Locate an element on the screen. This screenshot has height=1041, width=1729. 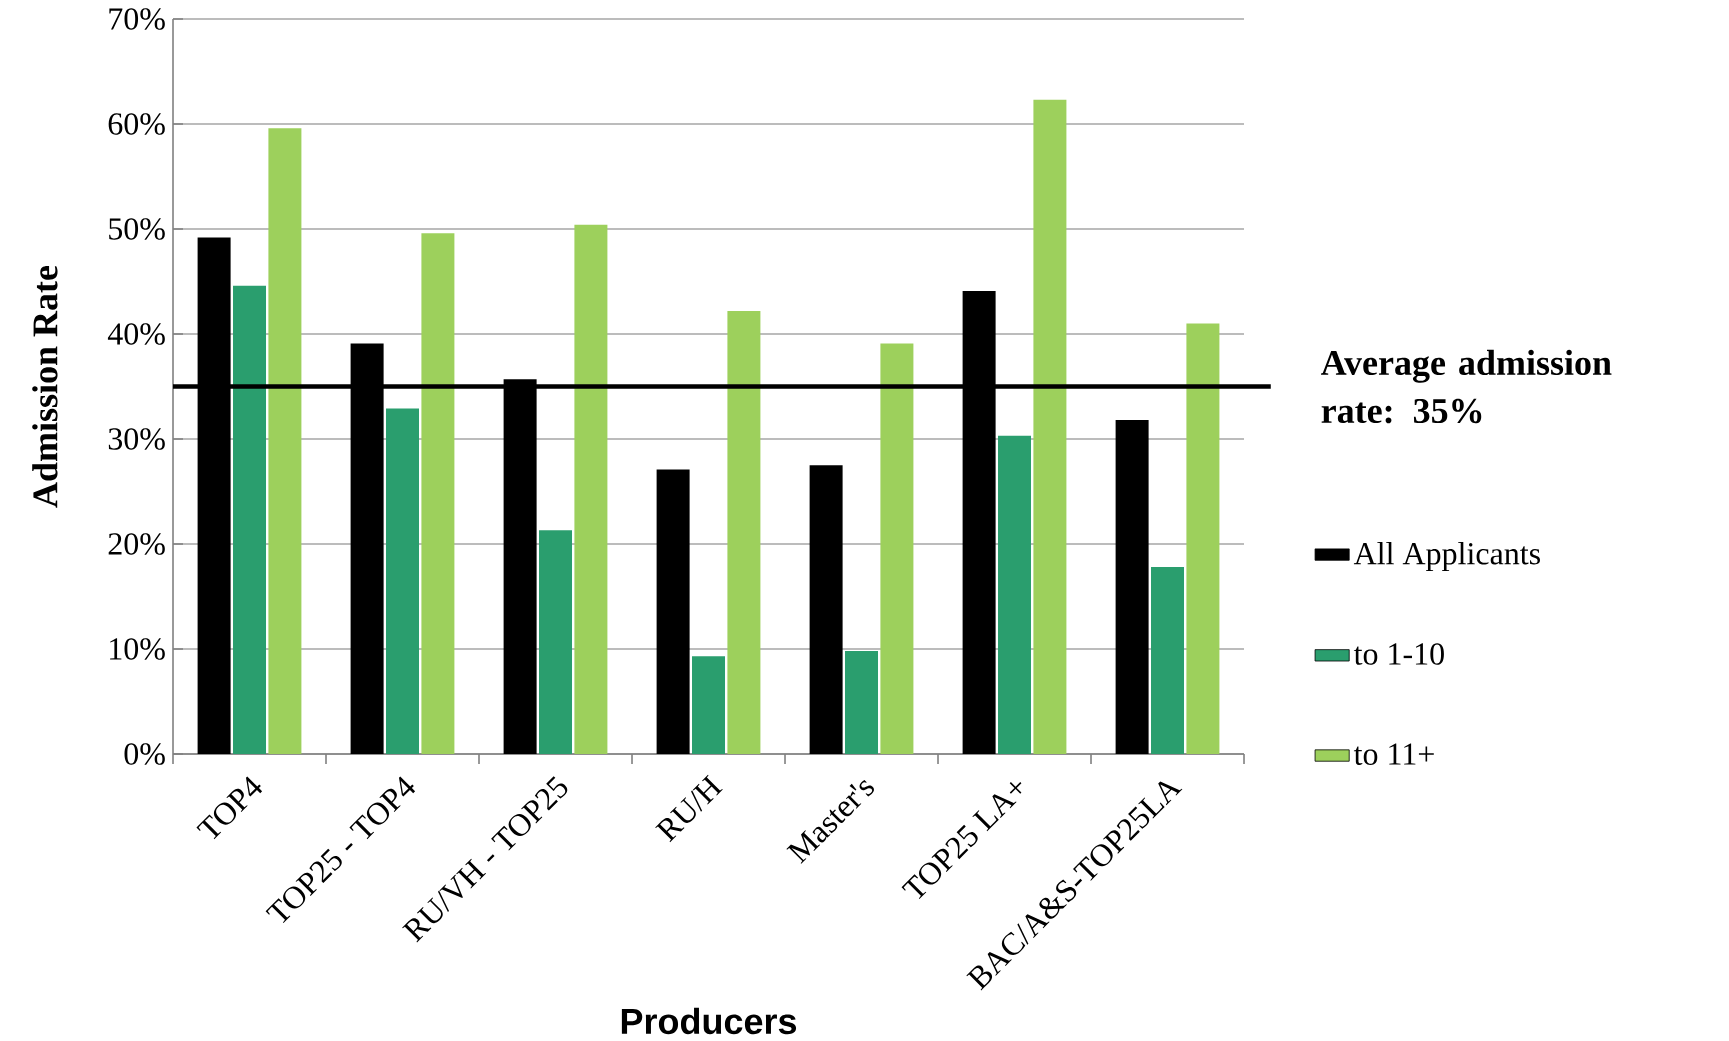
y-tick-label: 0% is located at coordinates (144, 754).